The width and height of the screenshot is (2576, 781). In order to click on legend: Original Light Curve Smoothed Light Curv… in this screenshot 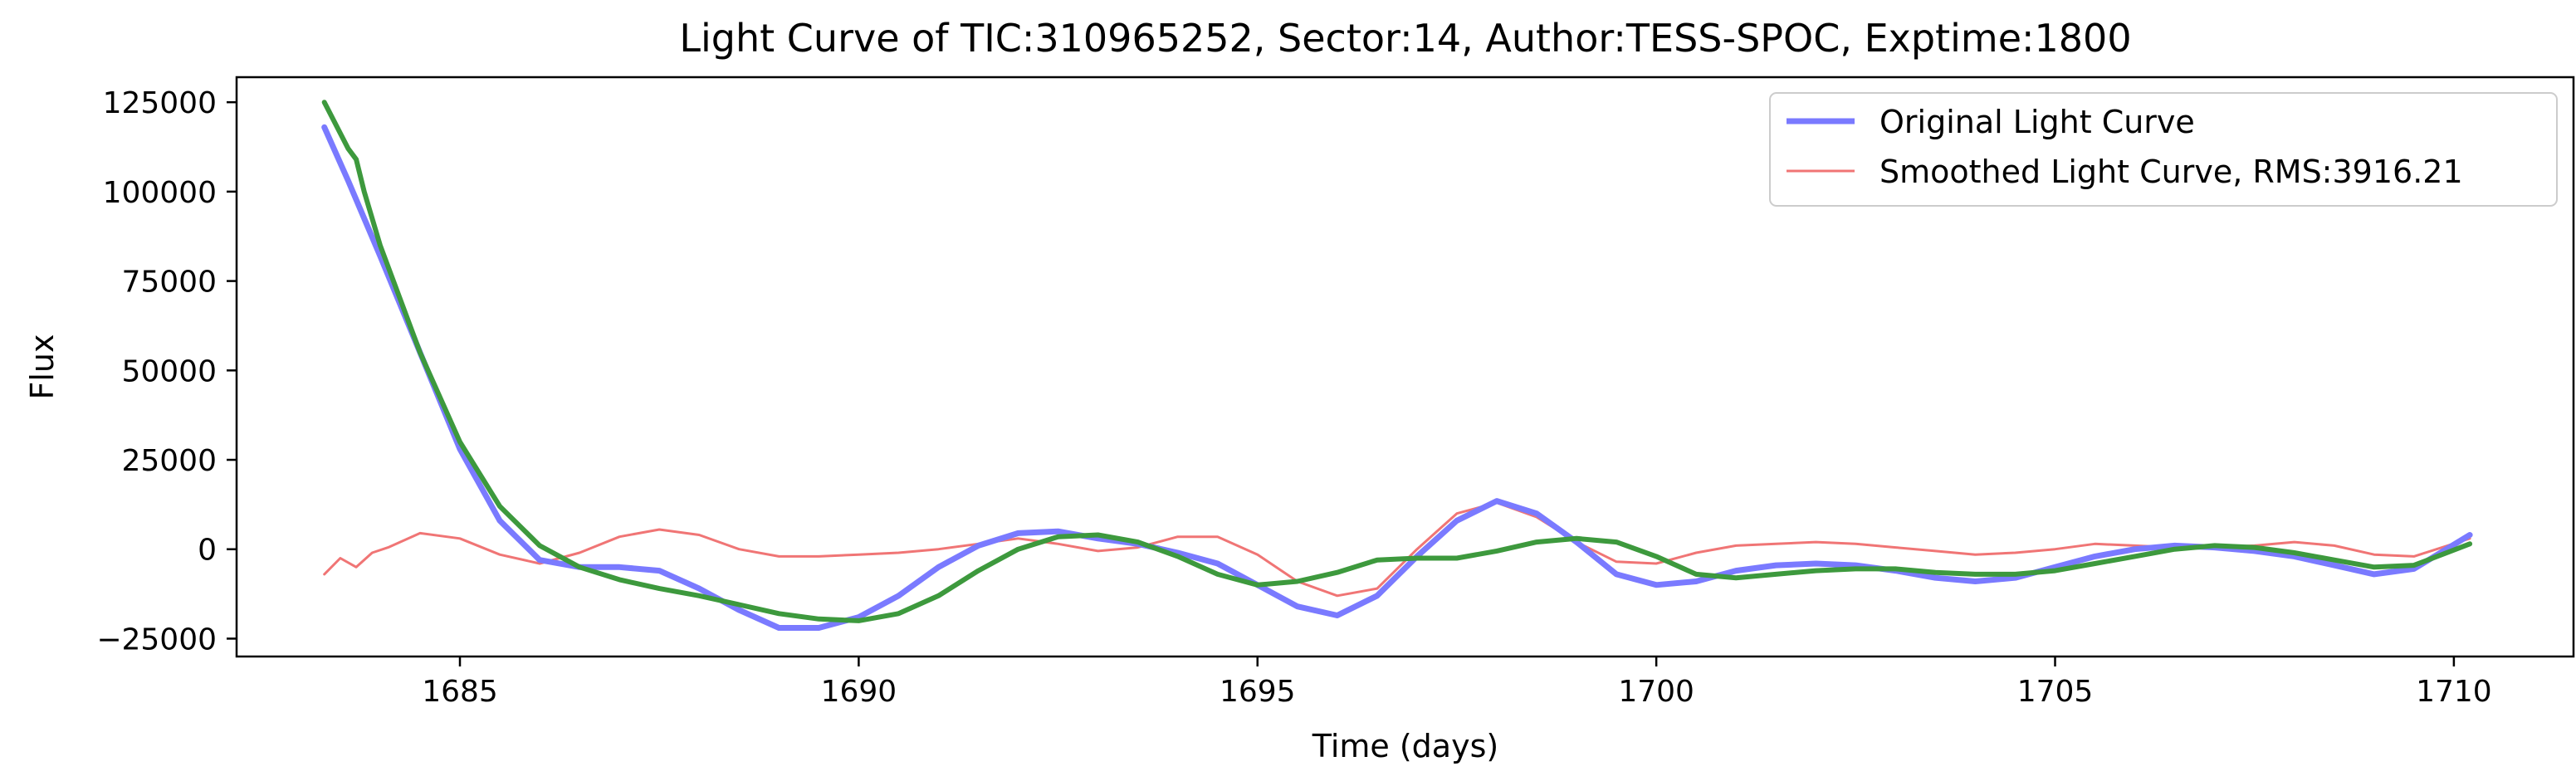, I will do `click(2163, 149)`.